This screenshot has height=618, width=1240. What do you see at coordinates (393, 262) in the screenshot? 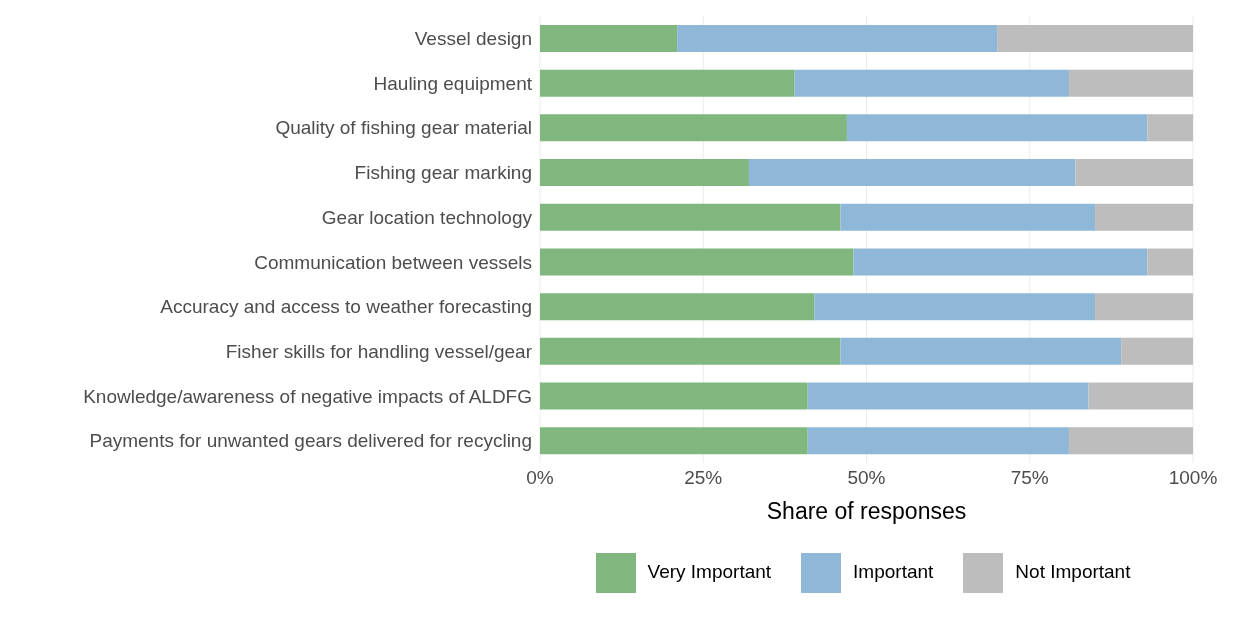
I see `y-tick-label: Communication between vessels` at bounding box center [393, 262].